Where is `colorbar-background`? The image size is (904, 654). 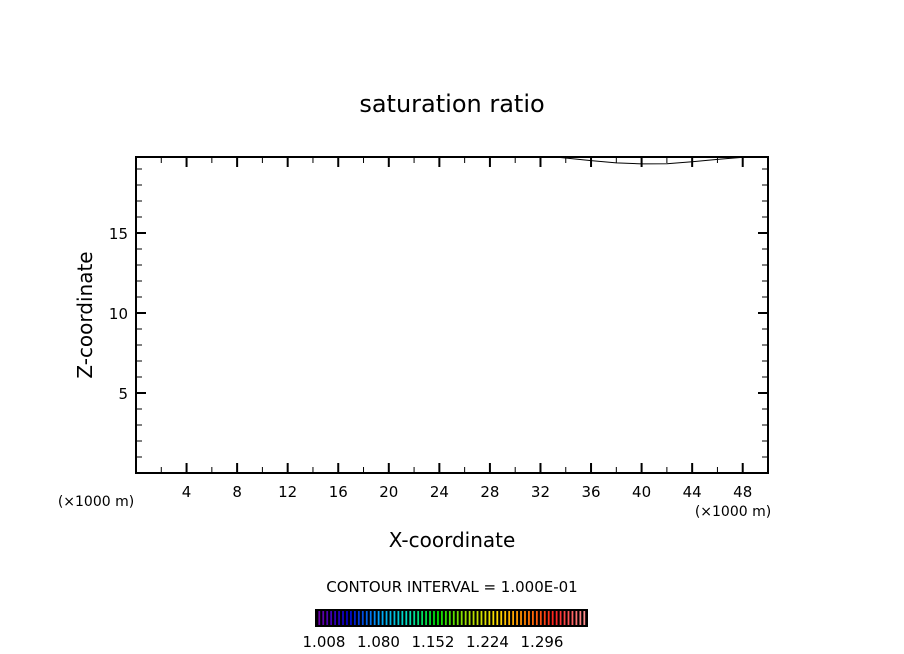 colorbar-background is located at coordinates (451, 618).